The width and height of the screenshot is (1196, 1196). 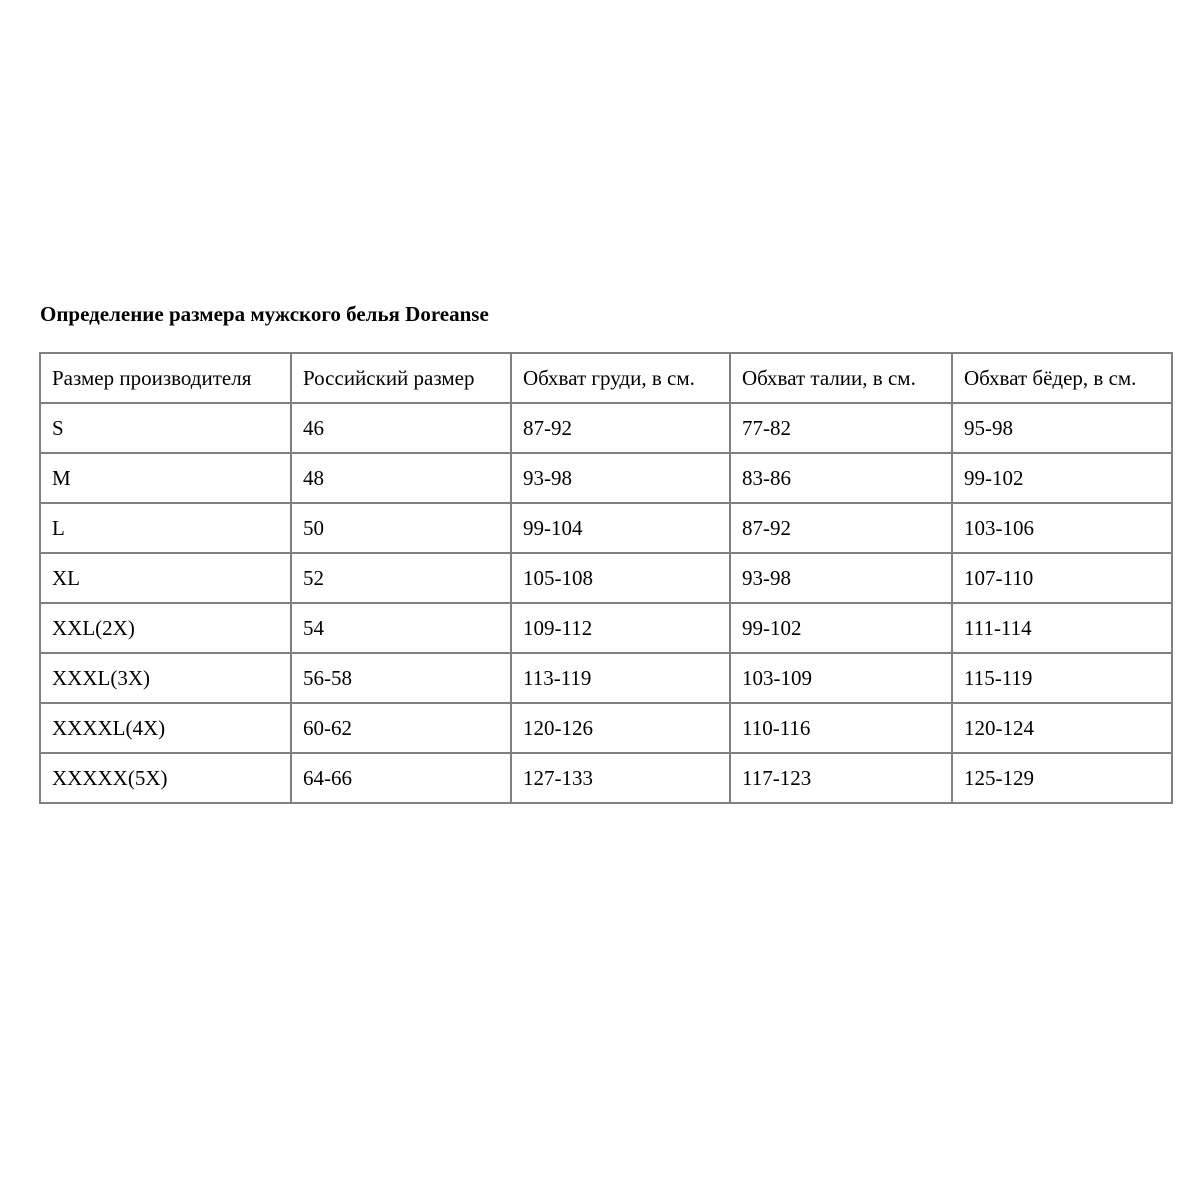 I want to click on table-cell: L, so click(x=165, y=528).